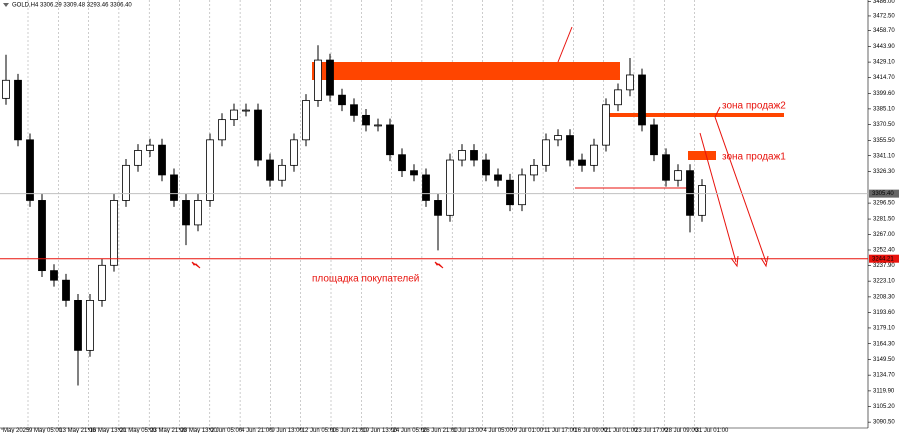 This screenshot has width=900, height=433. I want to click on x-tick-label: 4 Jun 21:00, so click(257, 430).